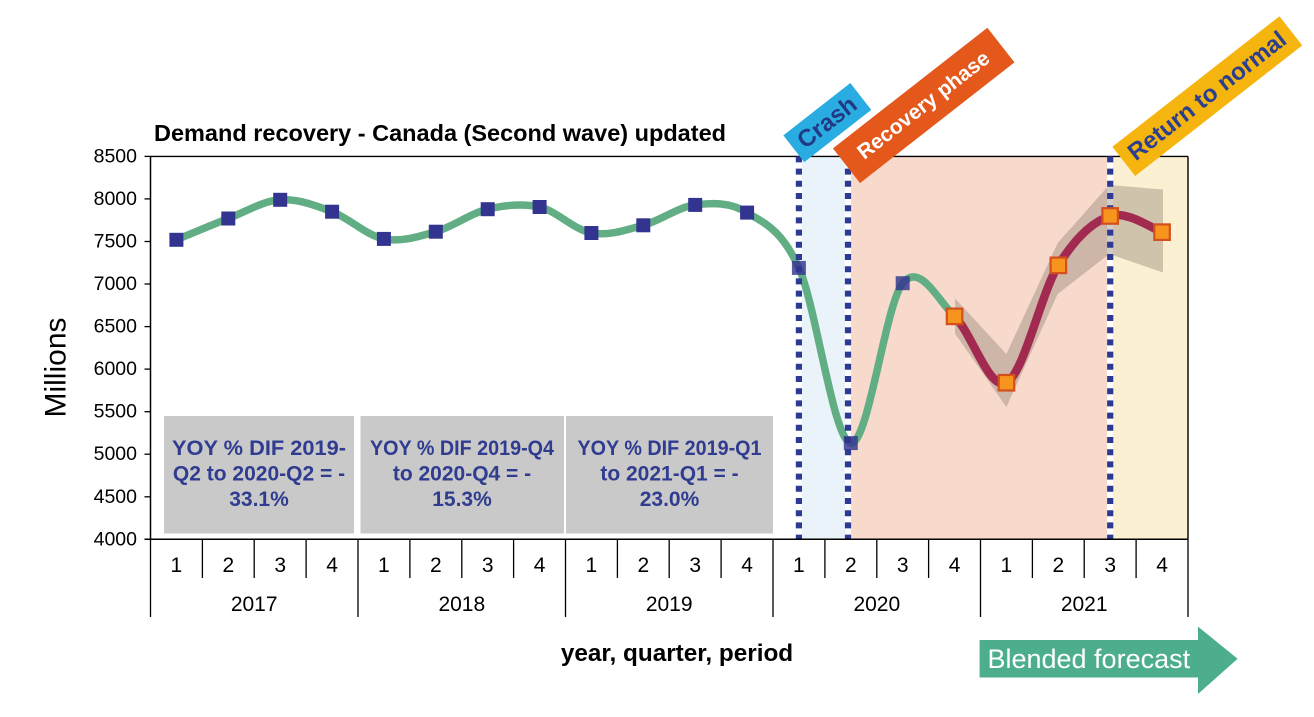  Describe the element at coordinates (1084, 604) in the screenshot. I see `svg-text: 2021` at that location.